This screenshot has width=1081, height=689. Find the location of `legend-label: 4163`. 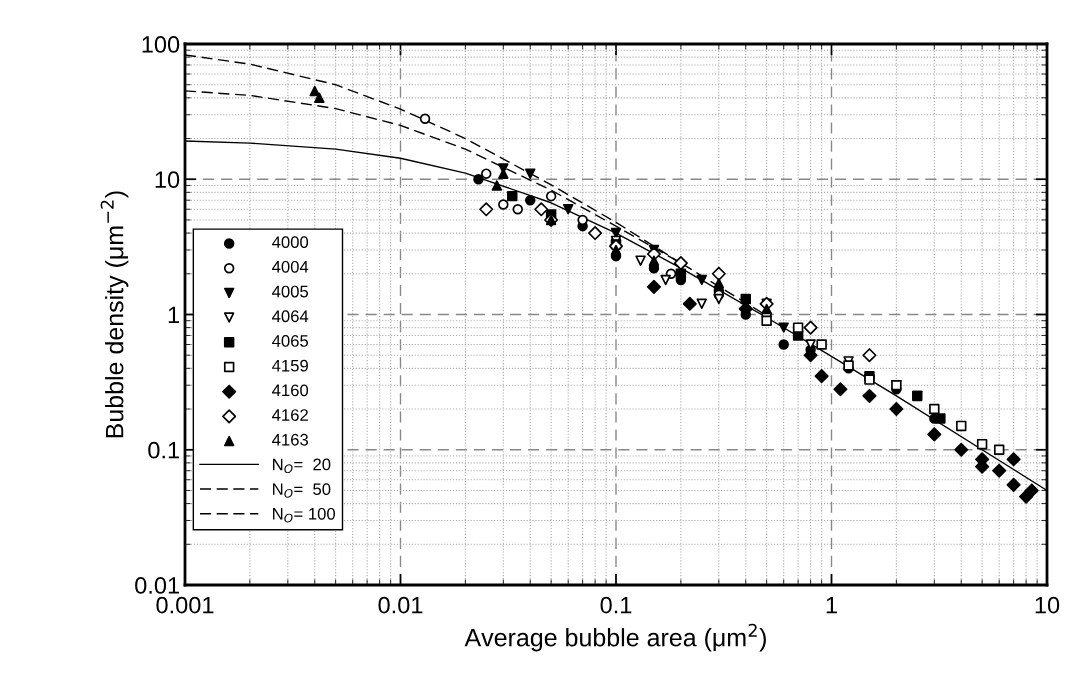

legend-label: 4163 is located at coordinates (290, 439).